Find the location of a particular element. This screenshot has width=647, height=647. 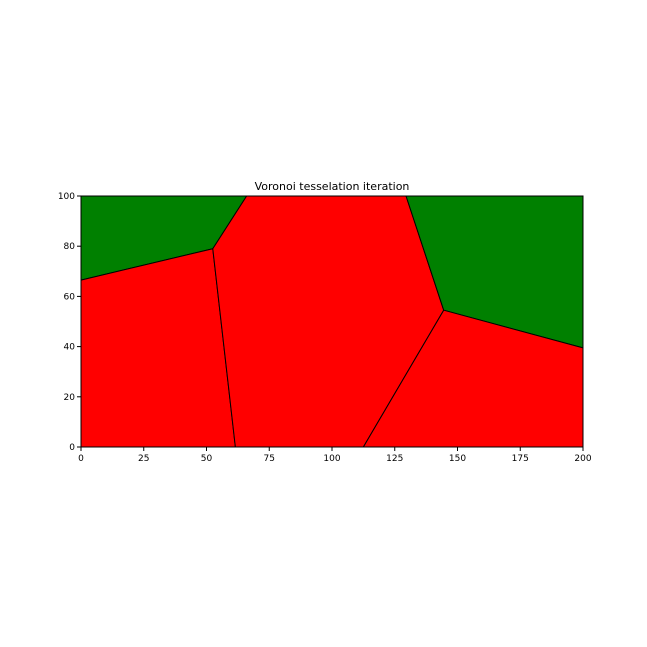

cell-left is located at coordinates (158, 348).